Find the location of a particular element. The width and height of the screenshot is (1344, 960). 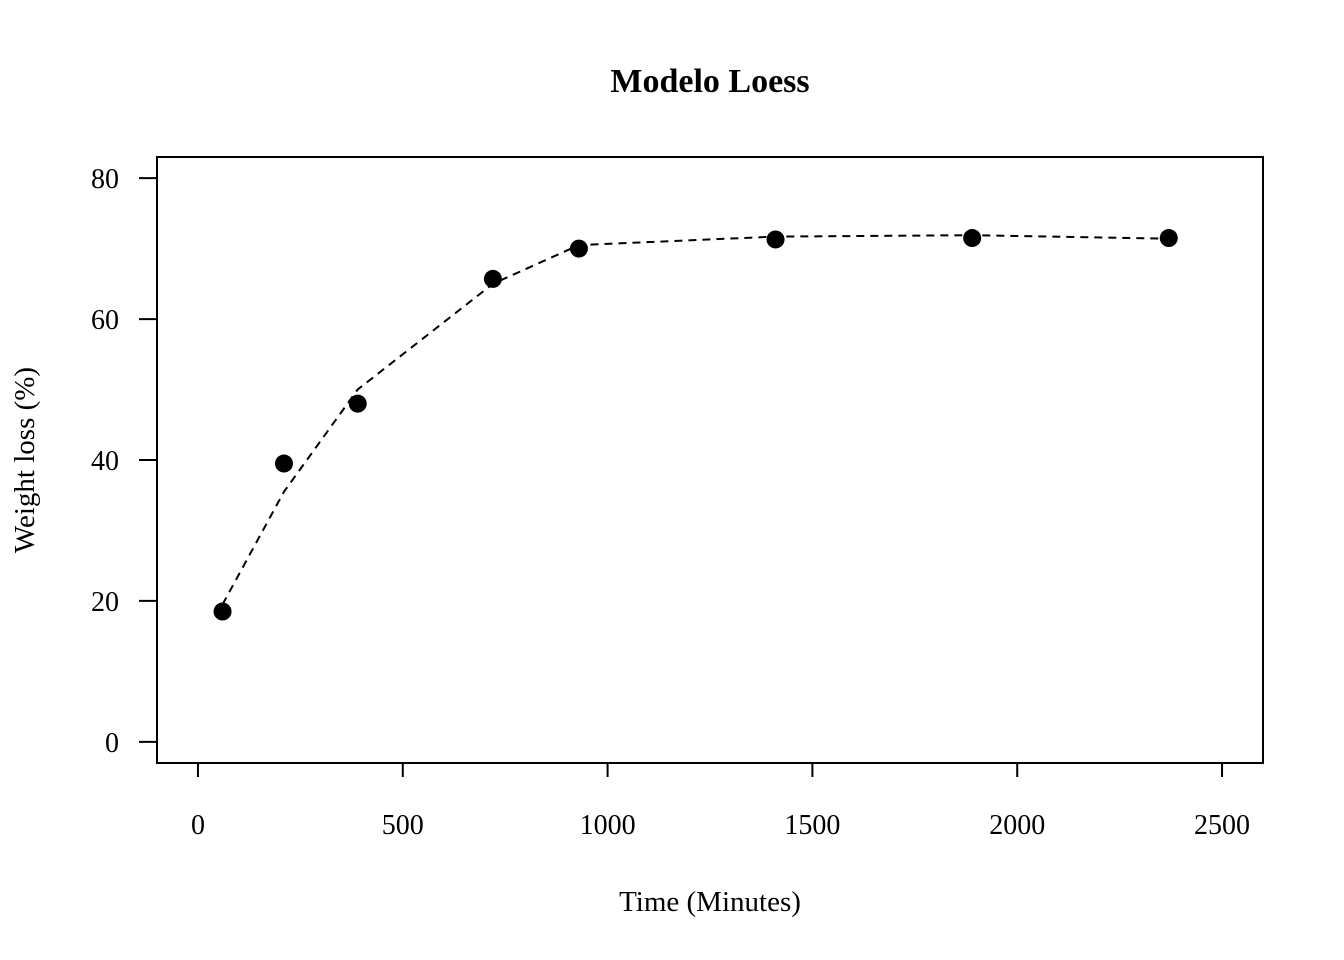

y-tick-label: 60 is located at coordinates (105, 320).